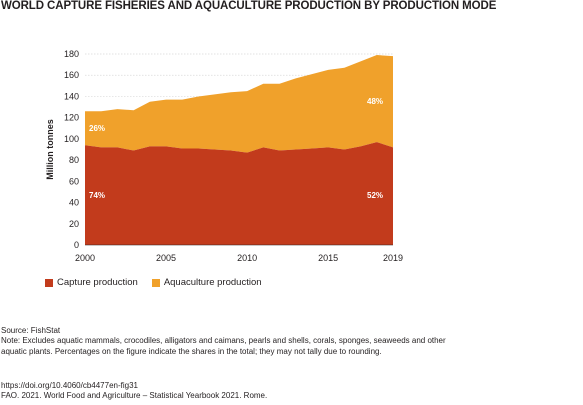 The width and height of the screenshot is (583, 405). I want to click on y-tick-label: 100, so click(71, 139).